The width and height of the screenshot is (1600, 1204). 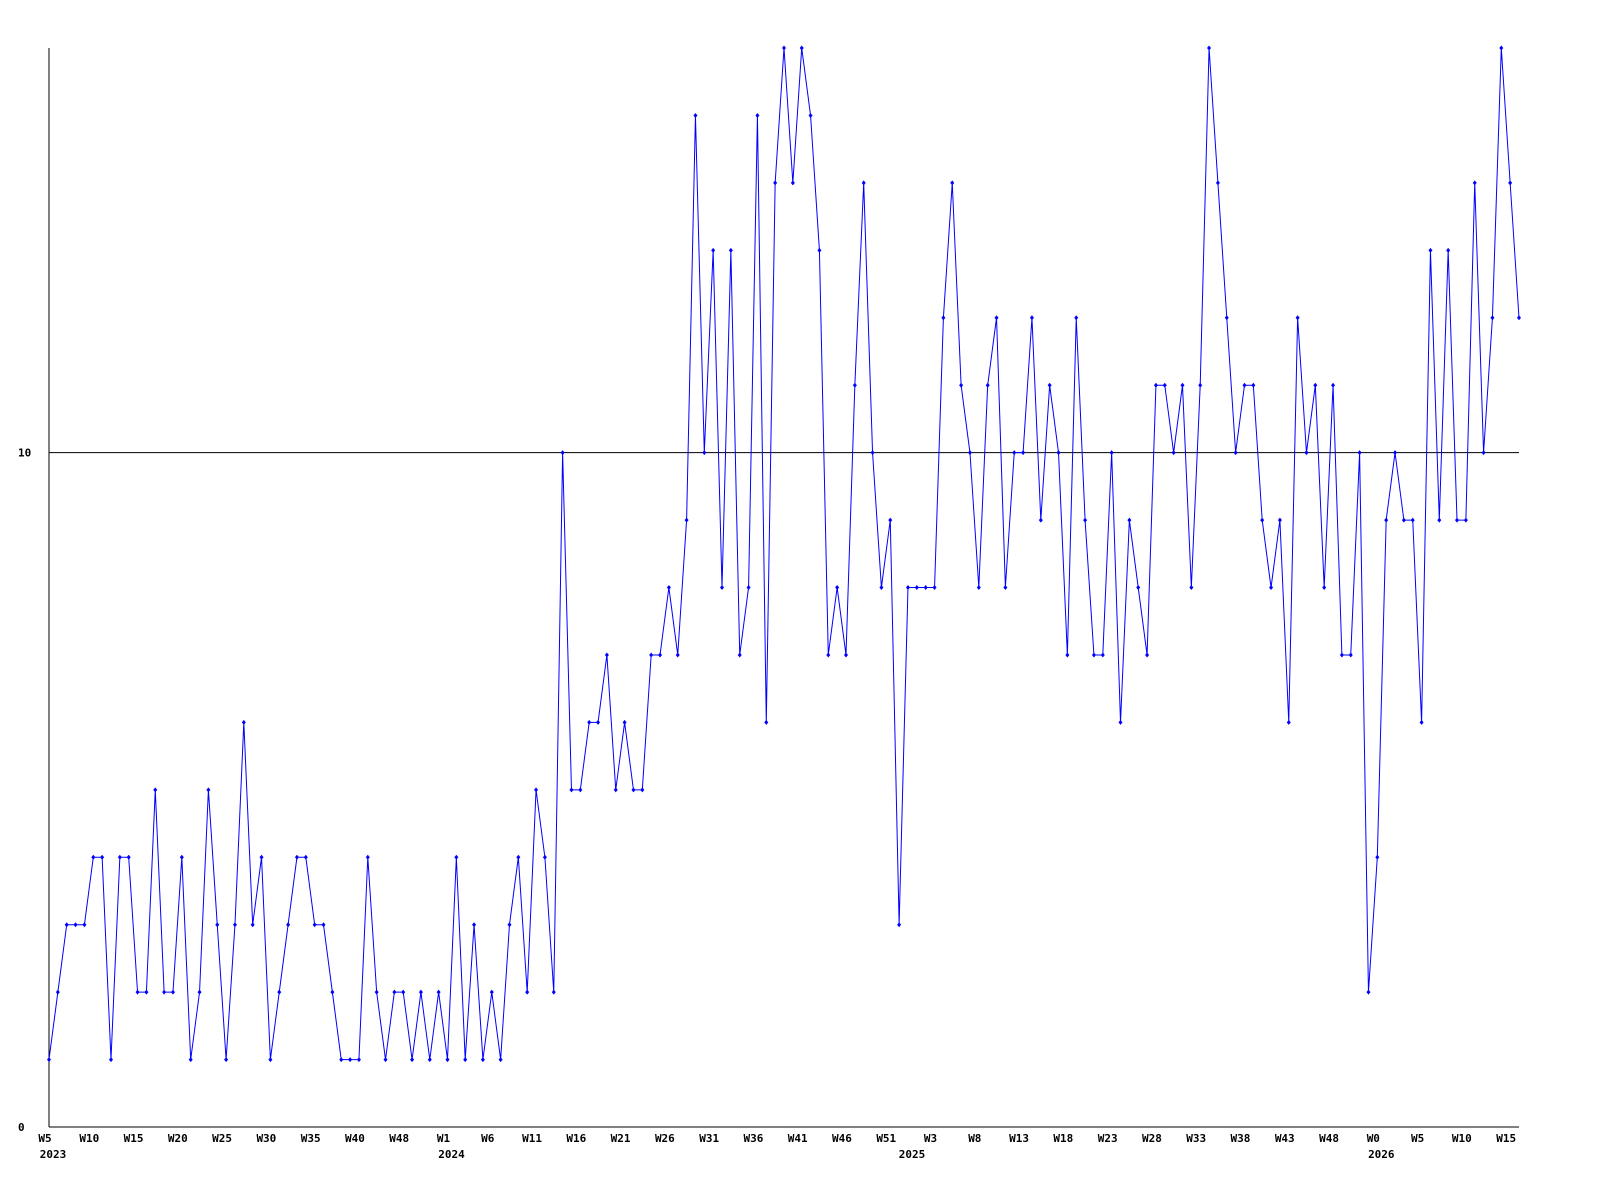 What do you see at coordinates (621, 1138) in the screenshot?
I see `x-tick-label: W21` at bounding box center [621, 1138].